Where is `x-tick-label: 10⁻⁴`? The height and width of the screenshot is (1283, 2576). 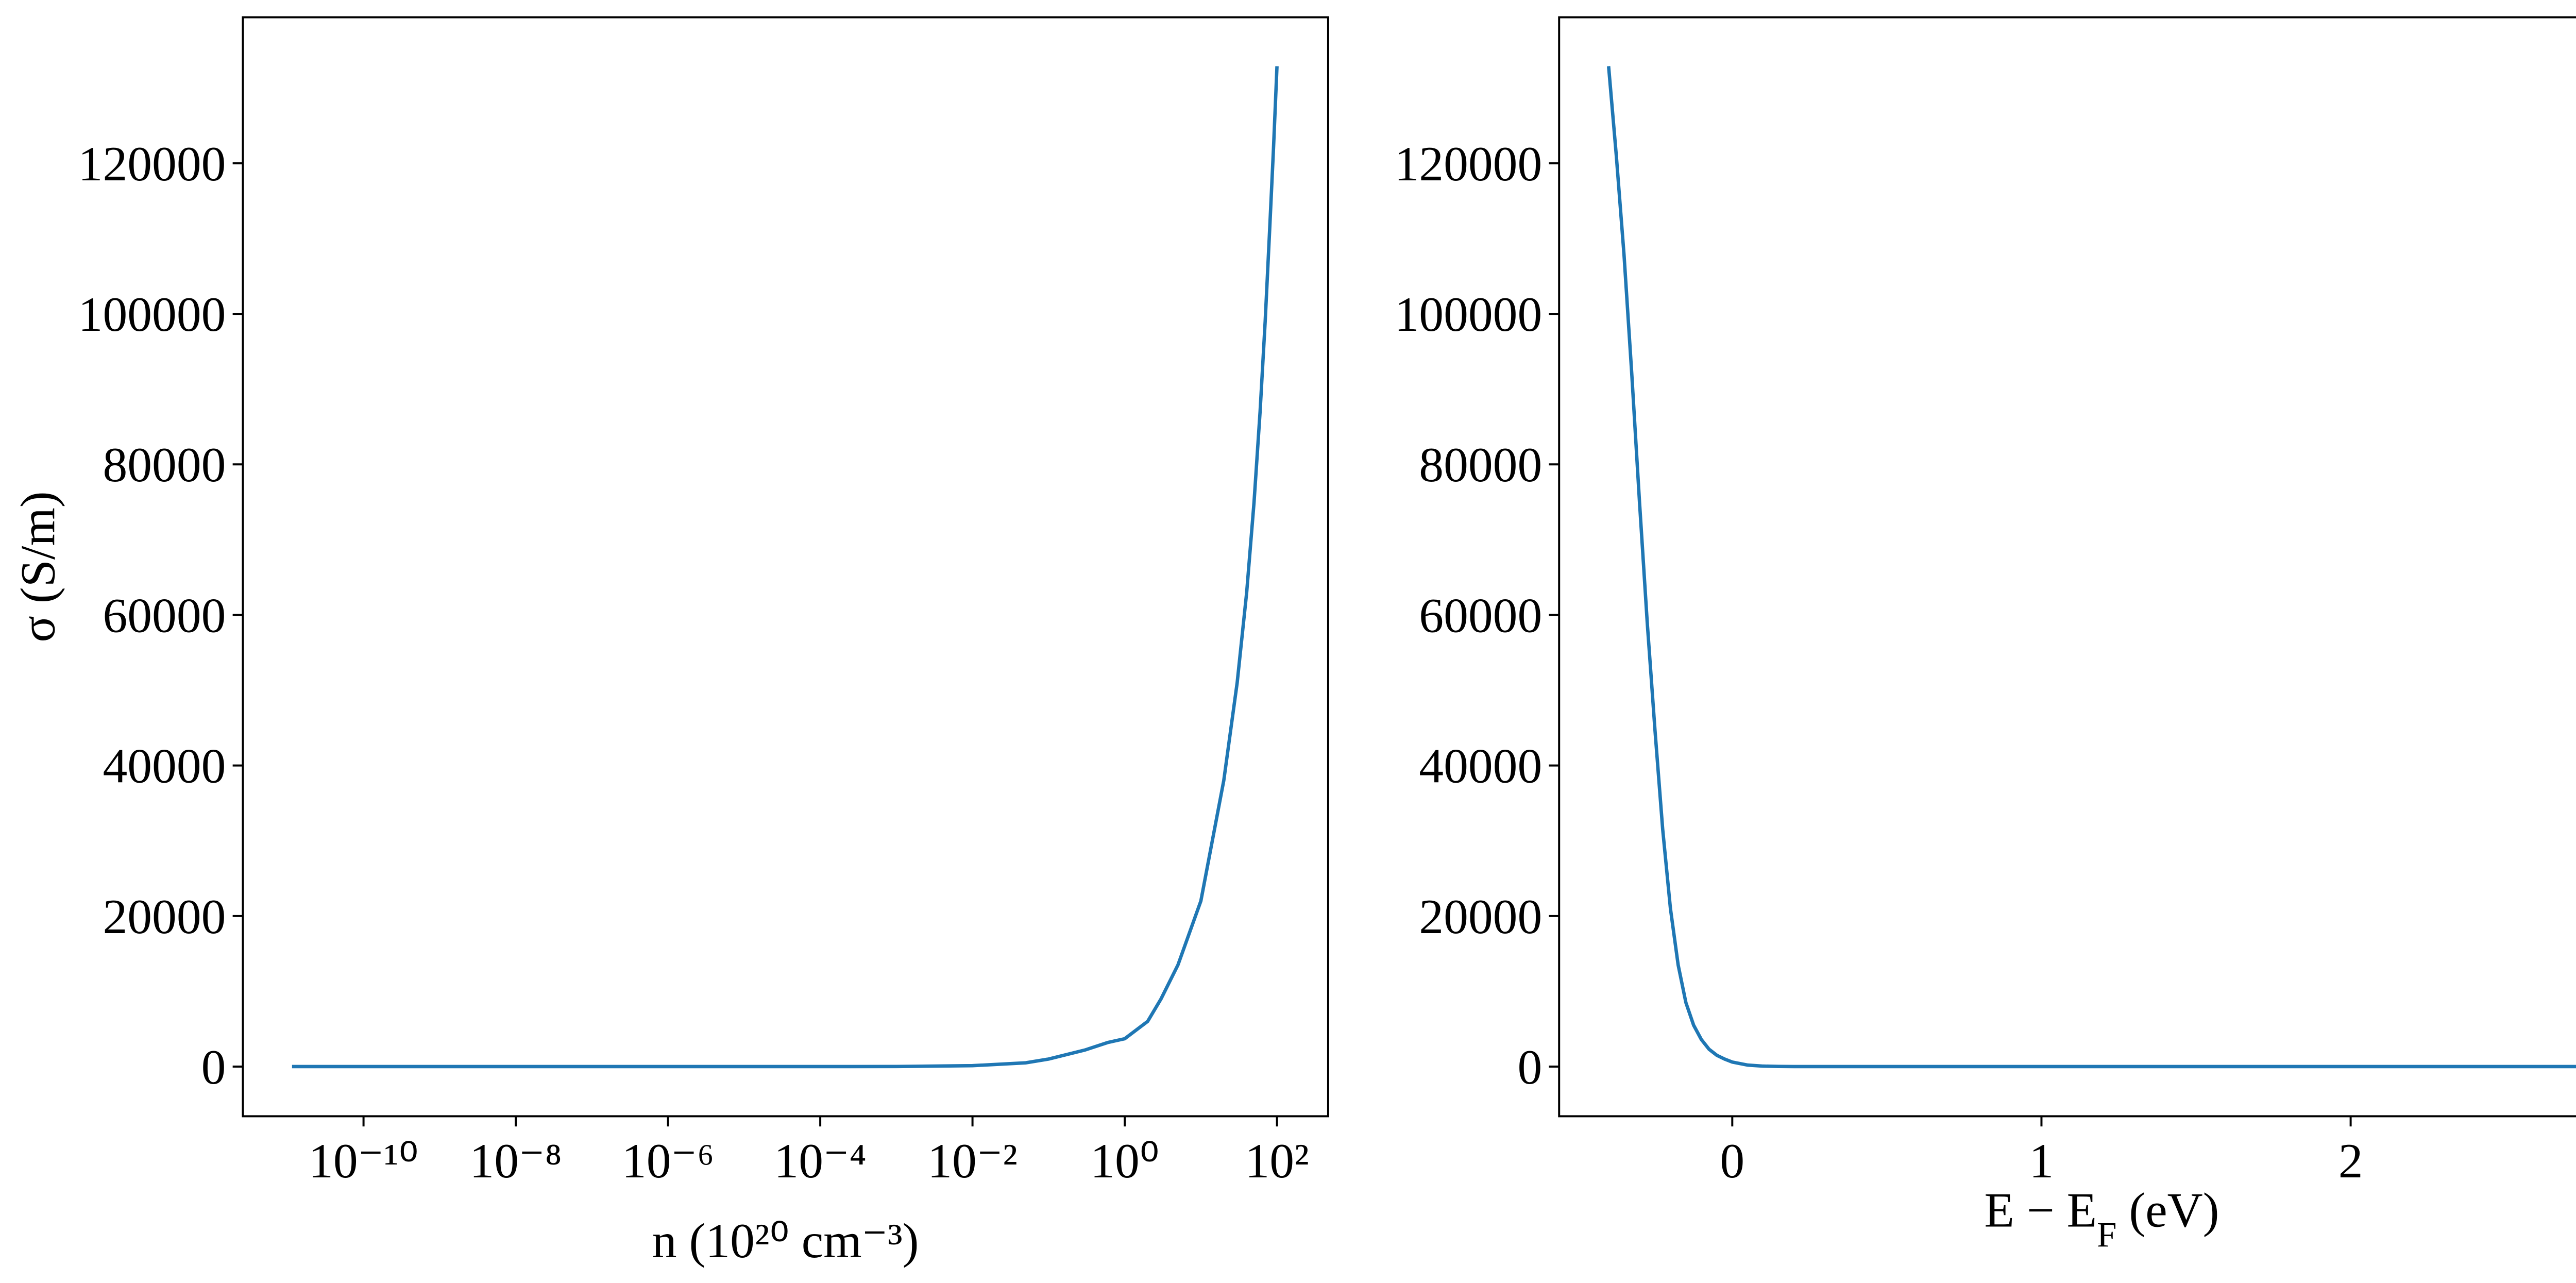 x-tick-label: 10⁻⁴ is located at coordinates (820, 1161).